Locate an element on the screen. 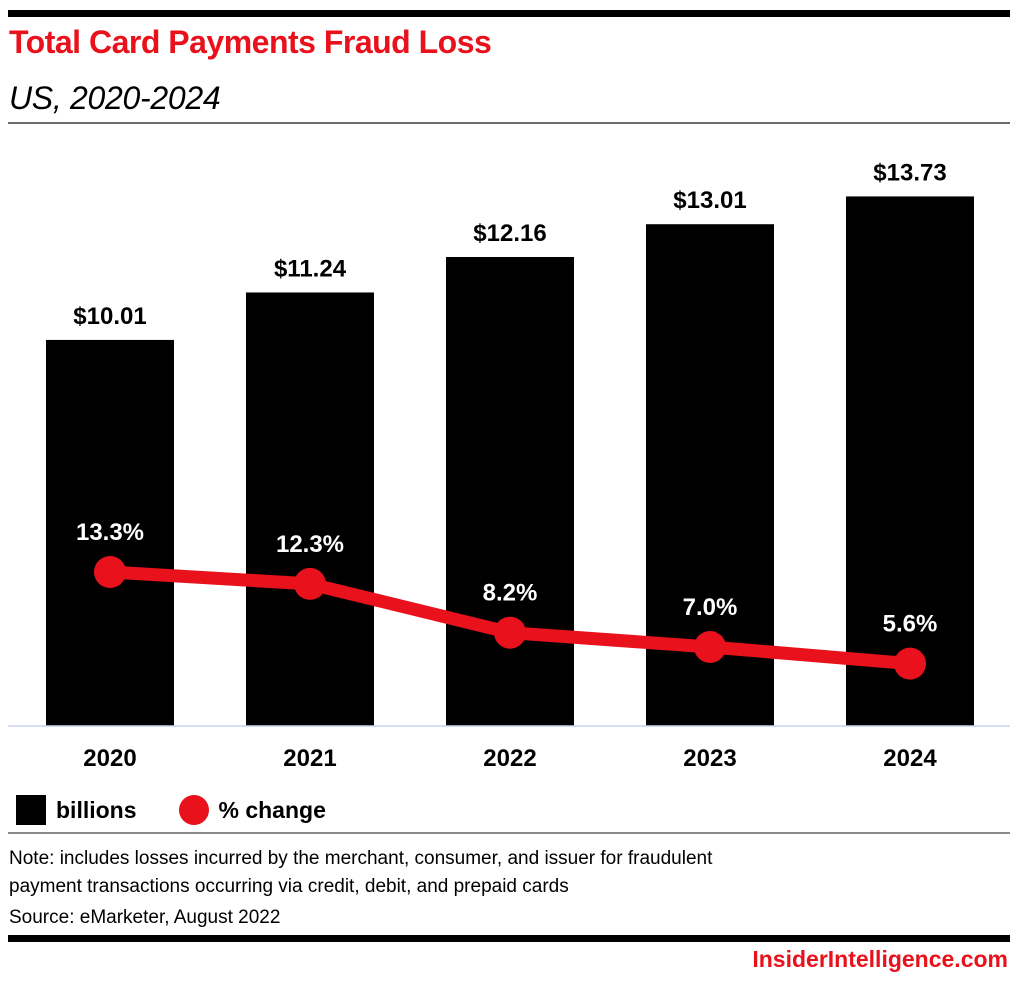 The image size is (1020, 984). change-value-label: 12.3% is located at coordinates (310, 544).